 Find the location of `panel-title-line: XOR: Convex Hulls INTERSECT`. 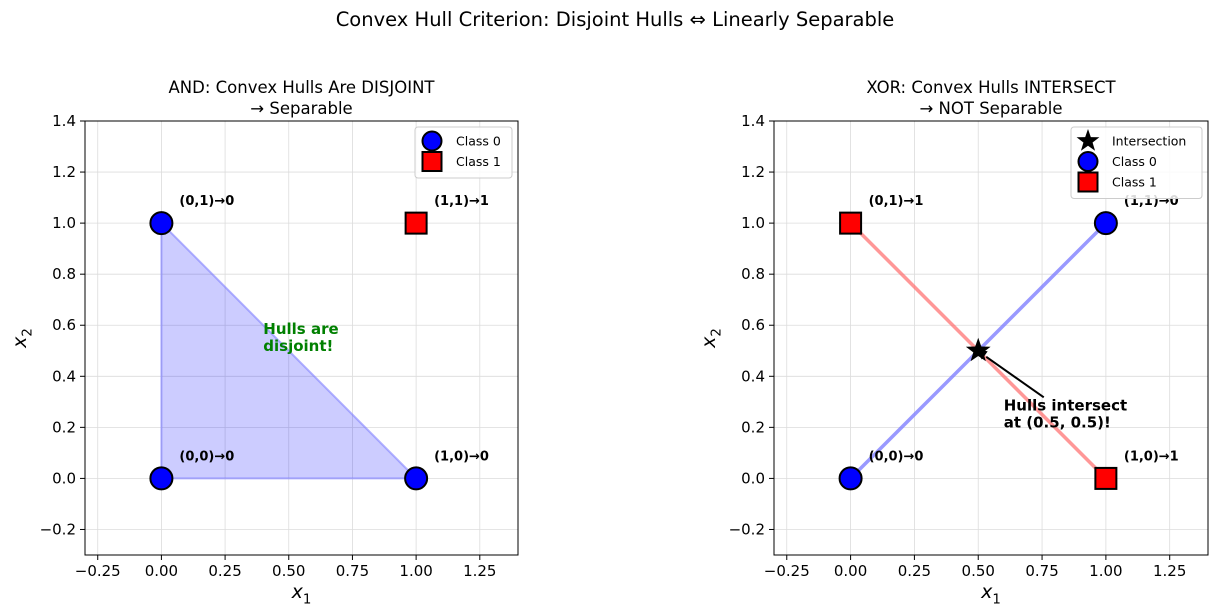

panel-title-line: XOR: Convex Hulls INTERSECT is located at coordinates (991, 87).